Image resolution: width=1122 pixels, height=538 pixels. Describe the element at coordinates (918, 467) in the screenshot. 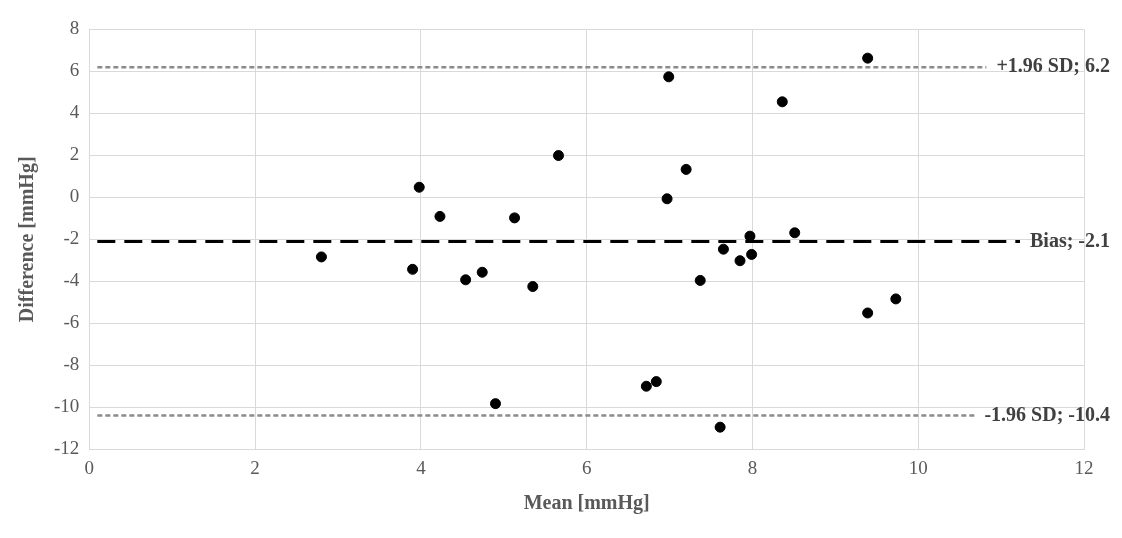

I see `x-tick-label: 10` at that location.